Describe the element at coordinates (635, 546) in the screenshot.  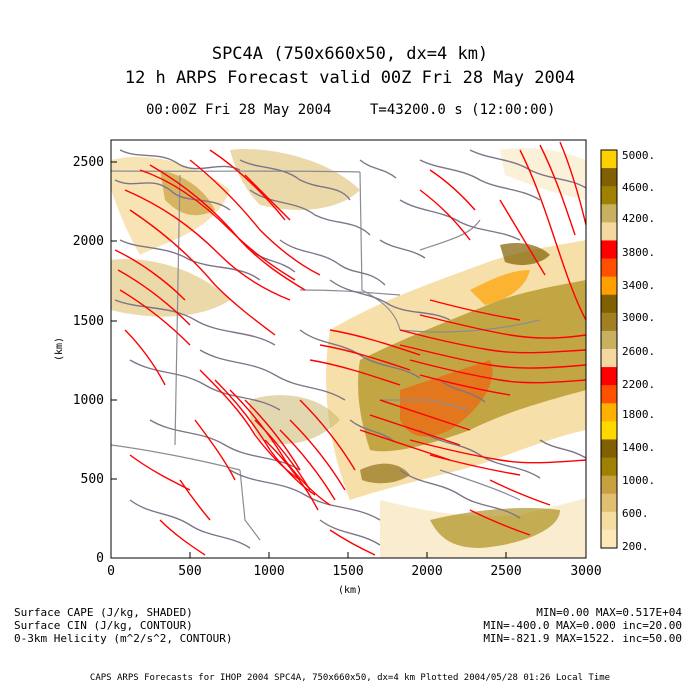
I see `colorbar-label: 200.` at that location.